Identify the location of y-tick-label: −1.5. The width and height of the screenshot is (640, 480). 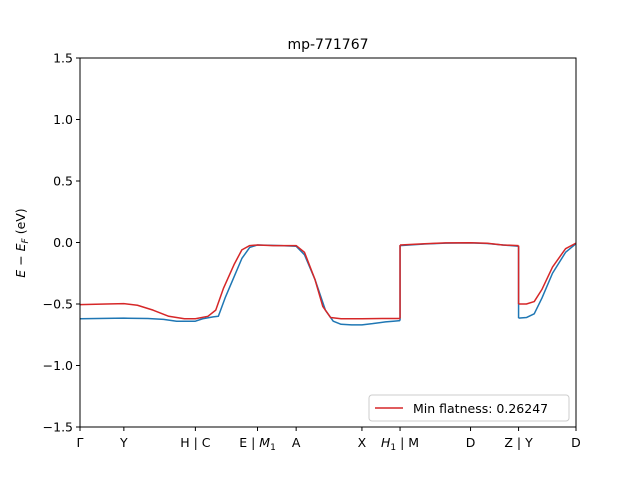
(58, 427).